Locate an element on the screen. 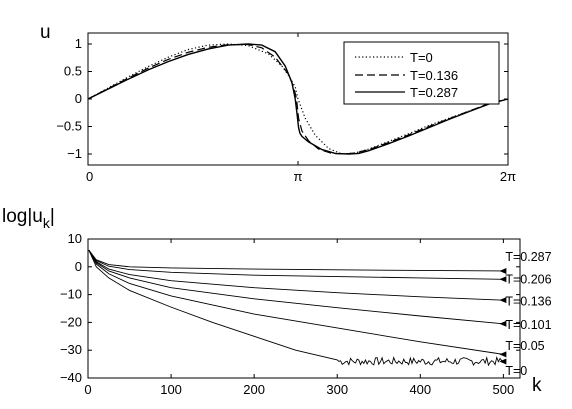  bottom-xtick-label: 100 is located at coordinates (171, 389).